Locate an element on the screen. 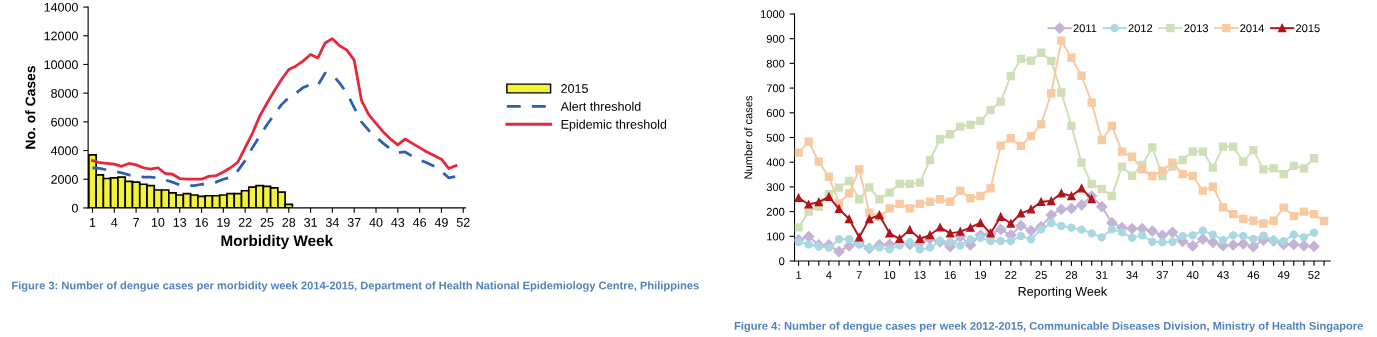 The height and width of the screenshot is (337, 1377). legend-label: Epidemic threshold is located at coordinates (614, 125).